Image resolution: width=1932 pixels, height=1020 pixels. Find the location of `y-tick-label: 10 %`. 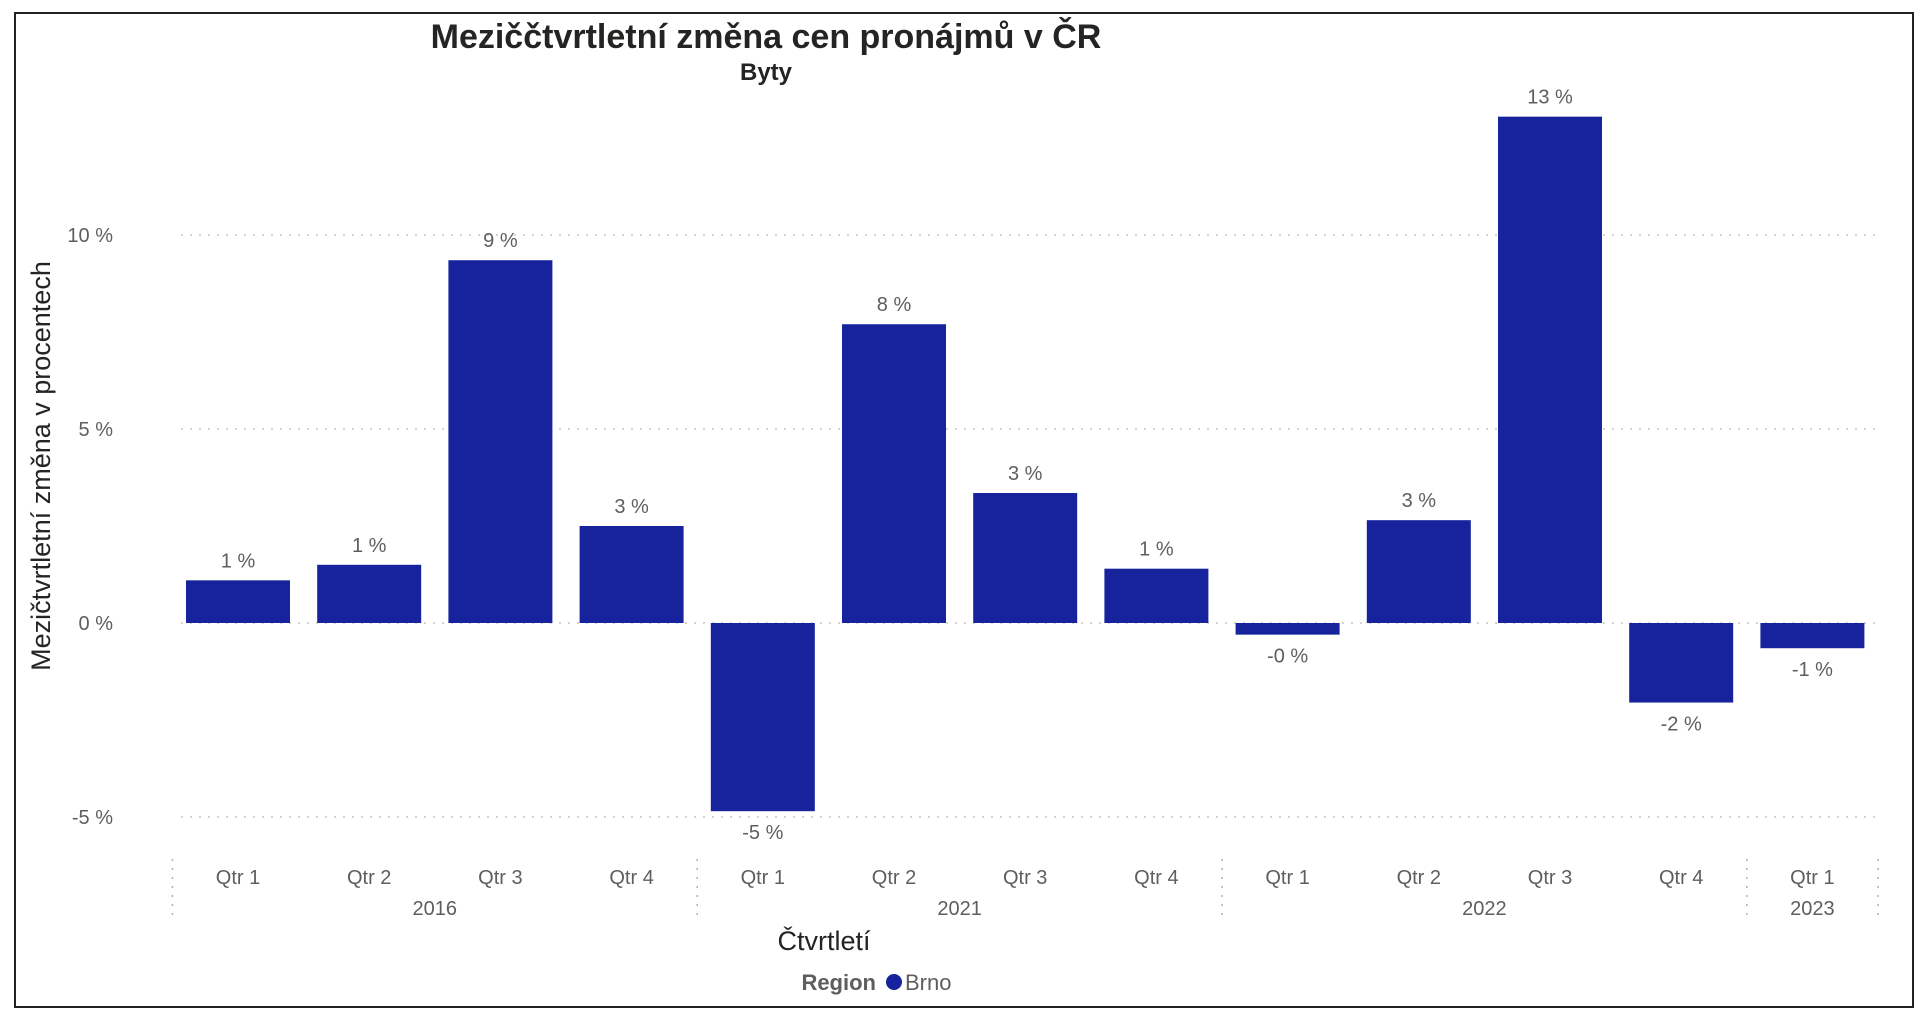

y-tick-label: 10 % is located at coordinates (90, 236).